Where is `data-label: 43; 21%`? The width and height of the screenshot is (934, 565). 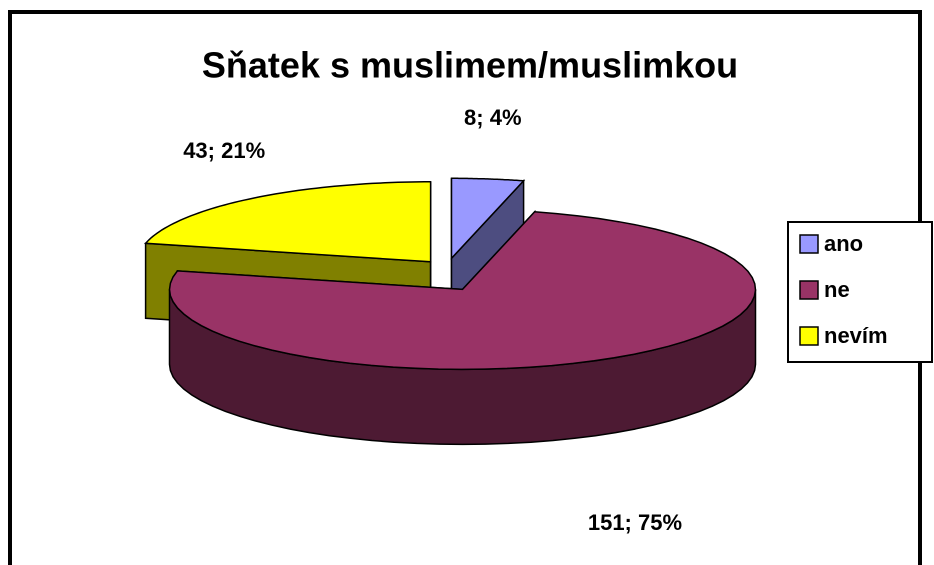
data-label: 43; 21% is located at coordinates (224, 150).